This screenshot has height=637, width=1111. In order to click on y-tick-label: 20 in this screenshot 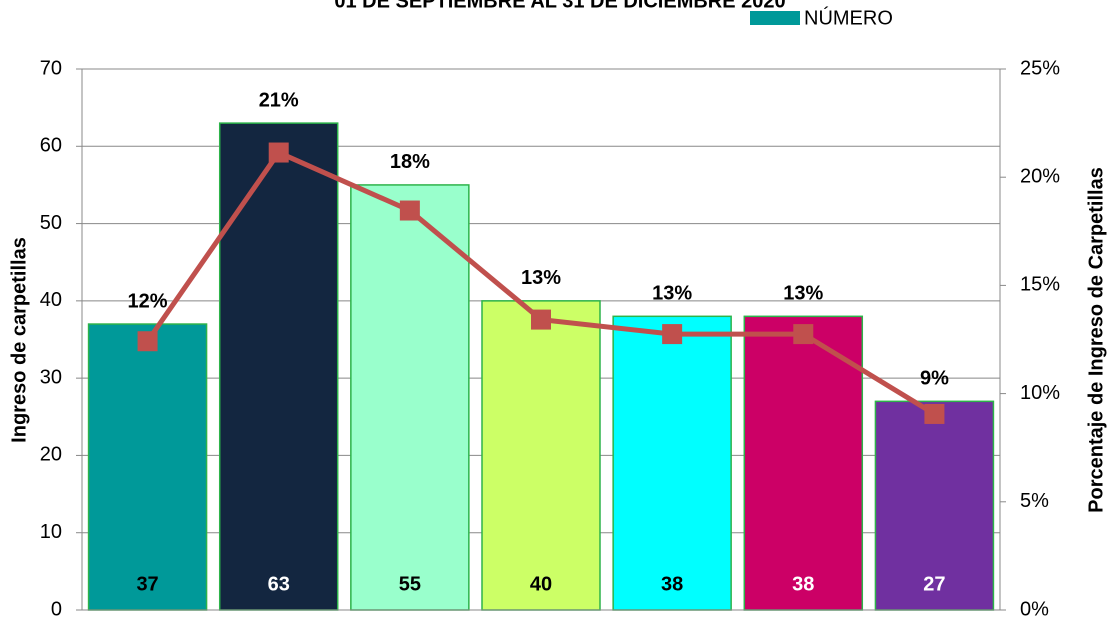, I will do `click(51, 455)`.